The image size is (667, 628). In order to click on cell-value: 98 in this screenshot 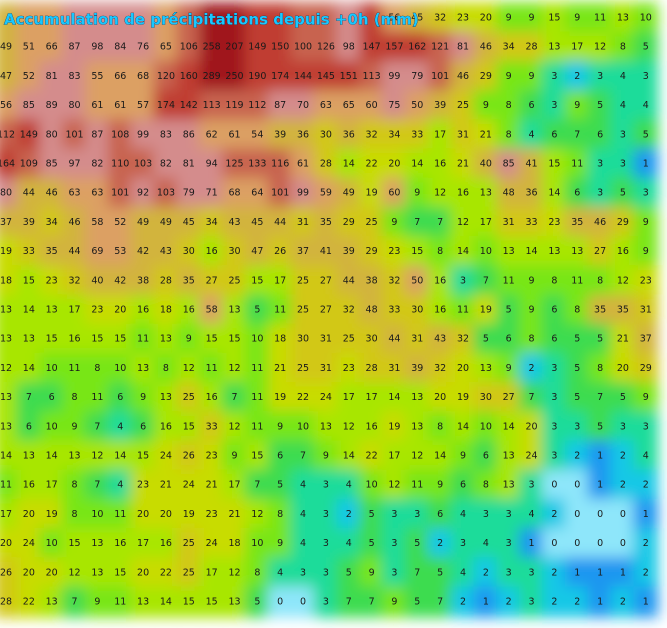, I will do `click(349, 47)`.